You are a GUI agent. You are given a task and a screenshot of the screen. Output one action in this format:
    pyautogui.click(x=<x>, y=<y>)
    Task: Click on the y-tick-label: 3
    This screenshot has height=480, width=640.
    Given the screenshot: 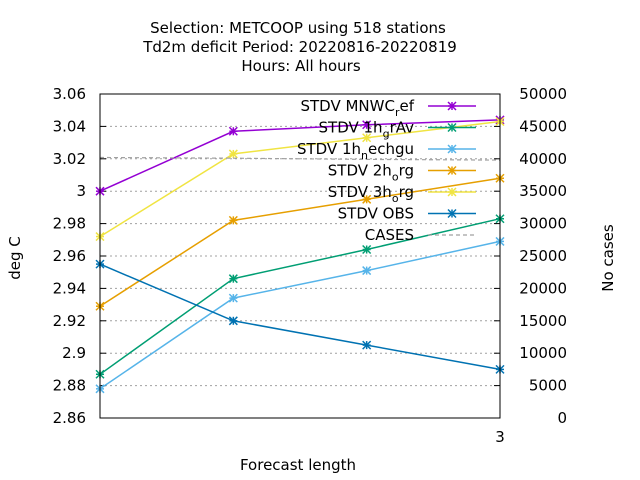 What is the action you would take?
    pyautogui.click(x=81, y=191)
    